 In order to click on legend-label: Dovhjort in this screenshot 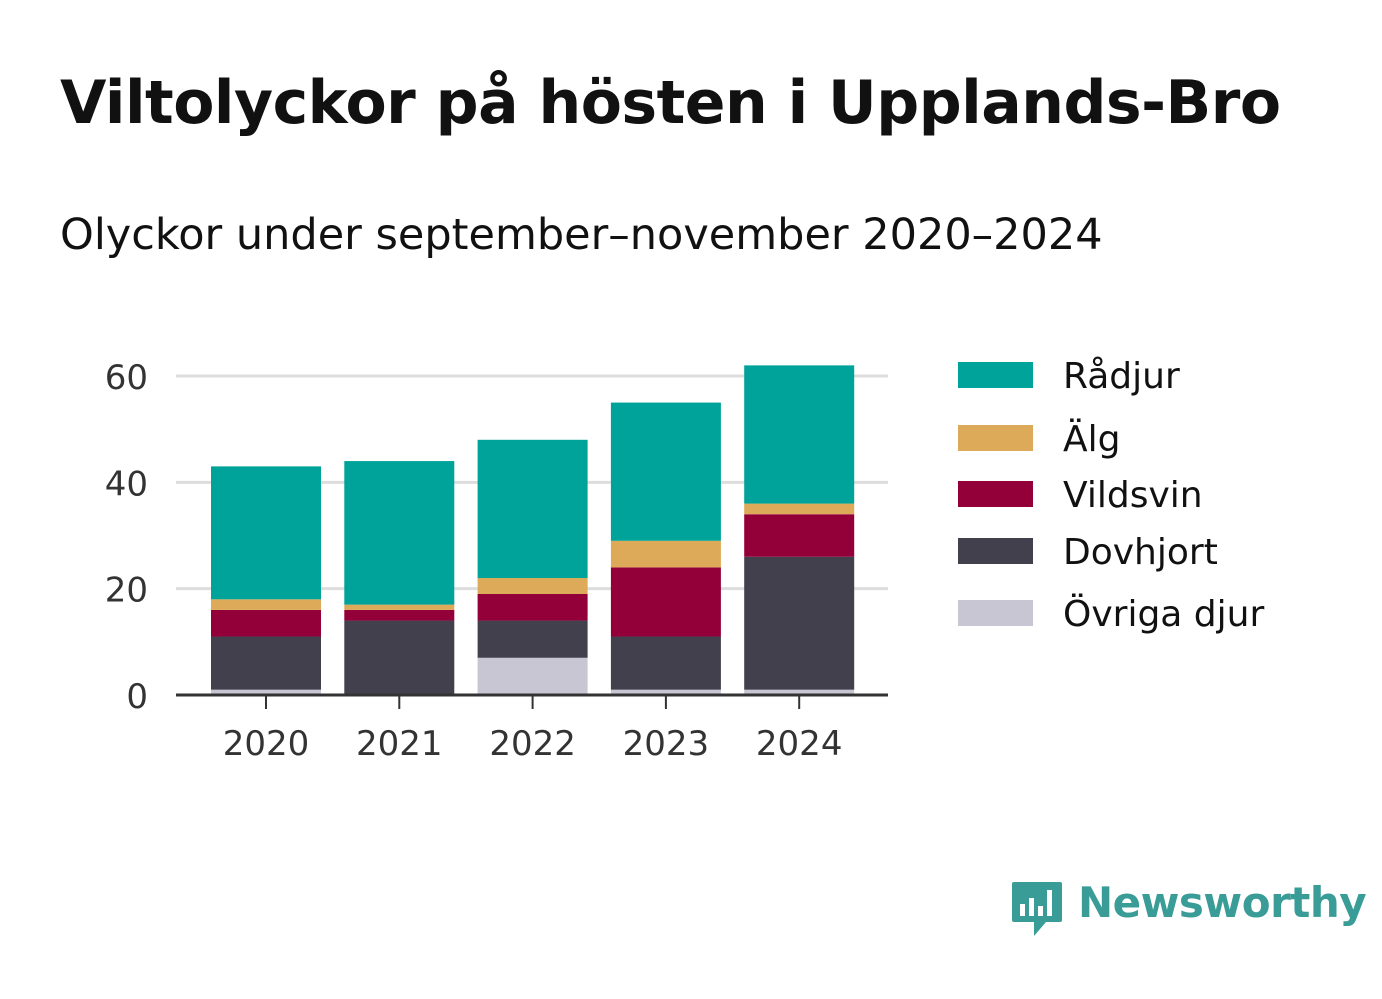, I will do `click(1140, 552)`.